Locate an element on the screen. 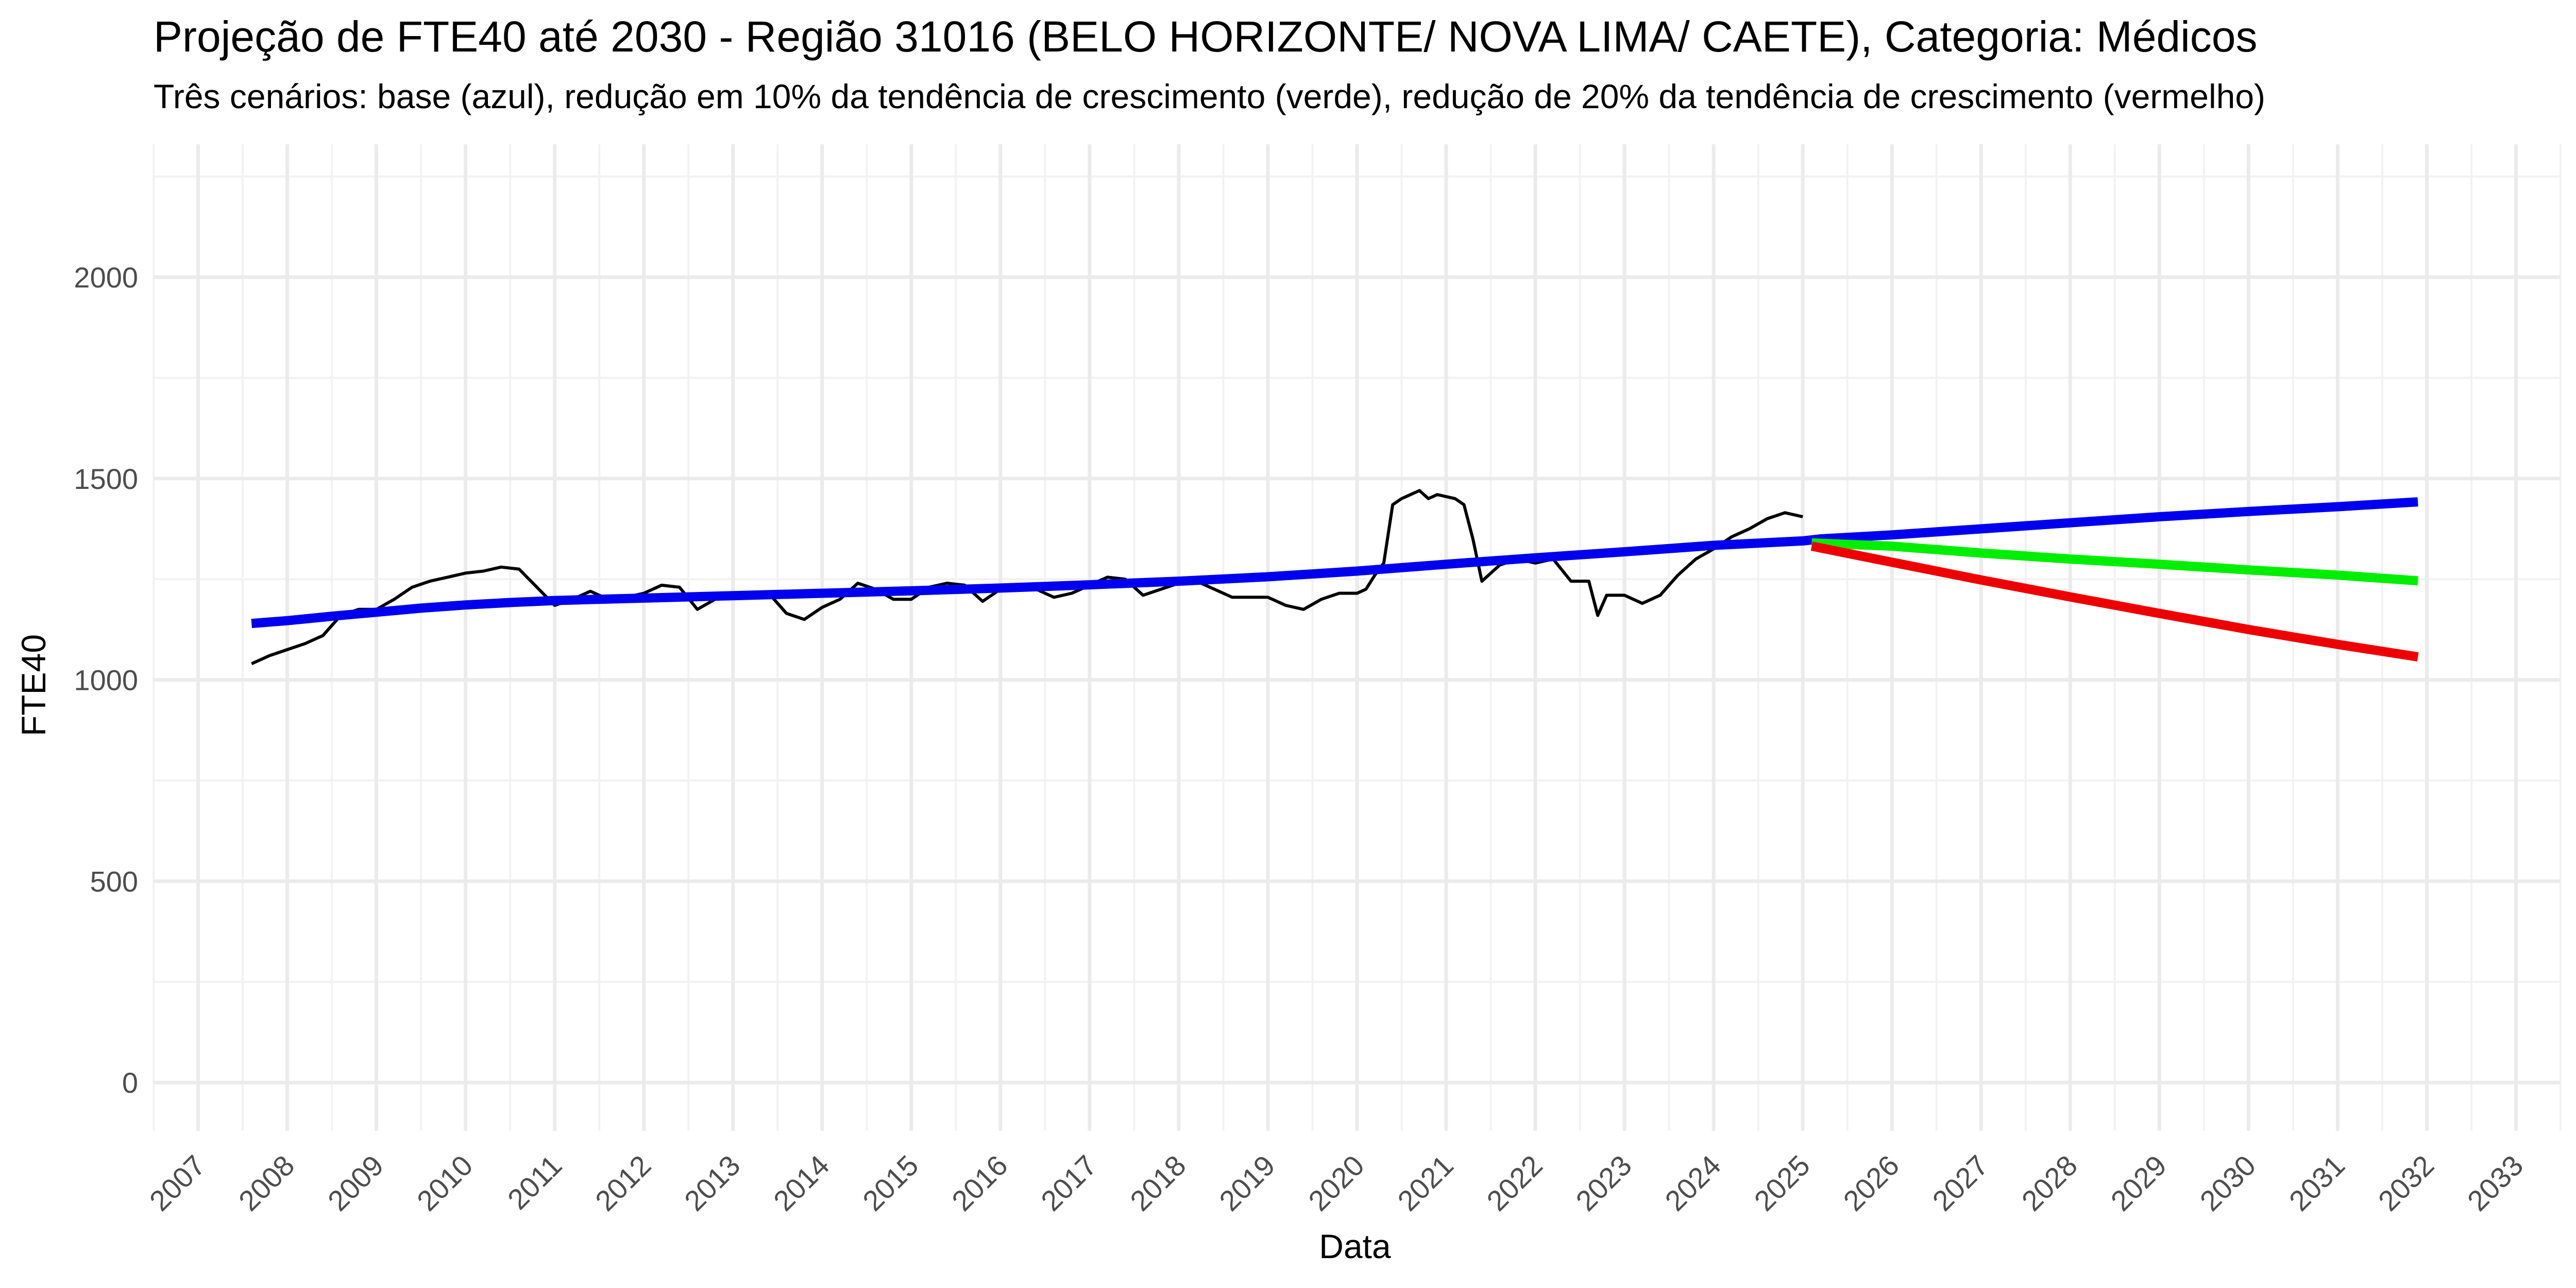 Image resolution: width=2576 pixels, height=1288 pixels. x-tick-label: 2018 is located at coordinates (1158, 1183).